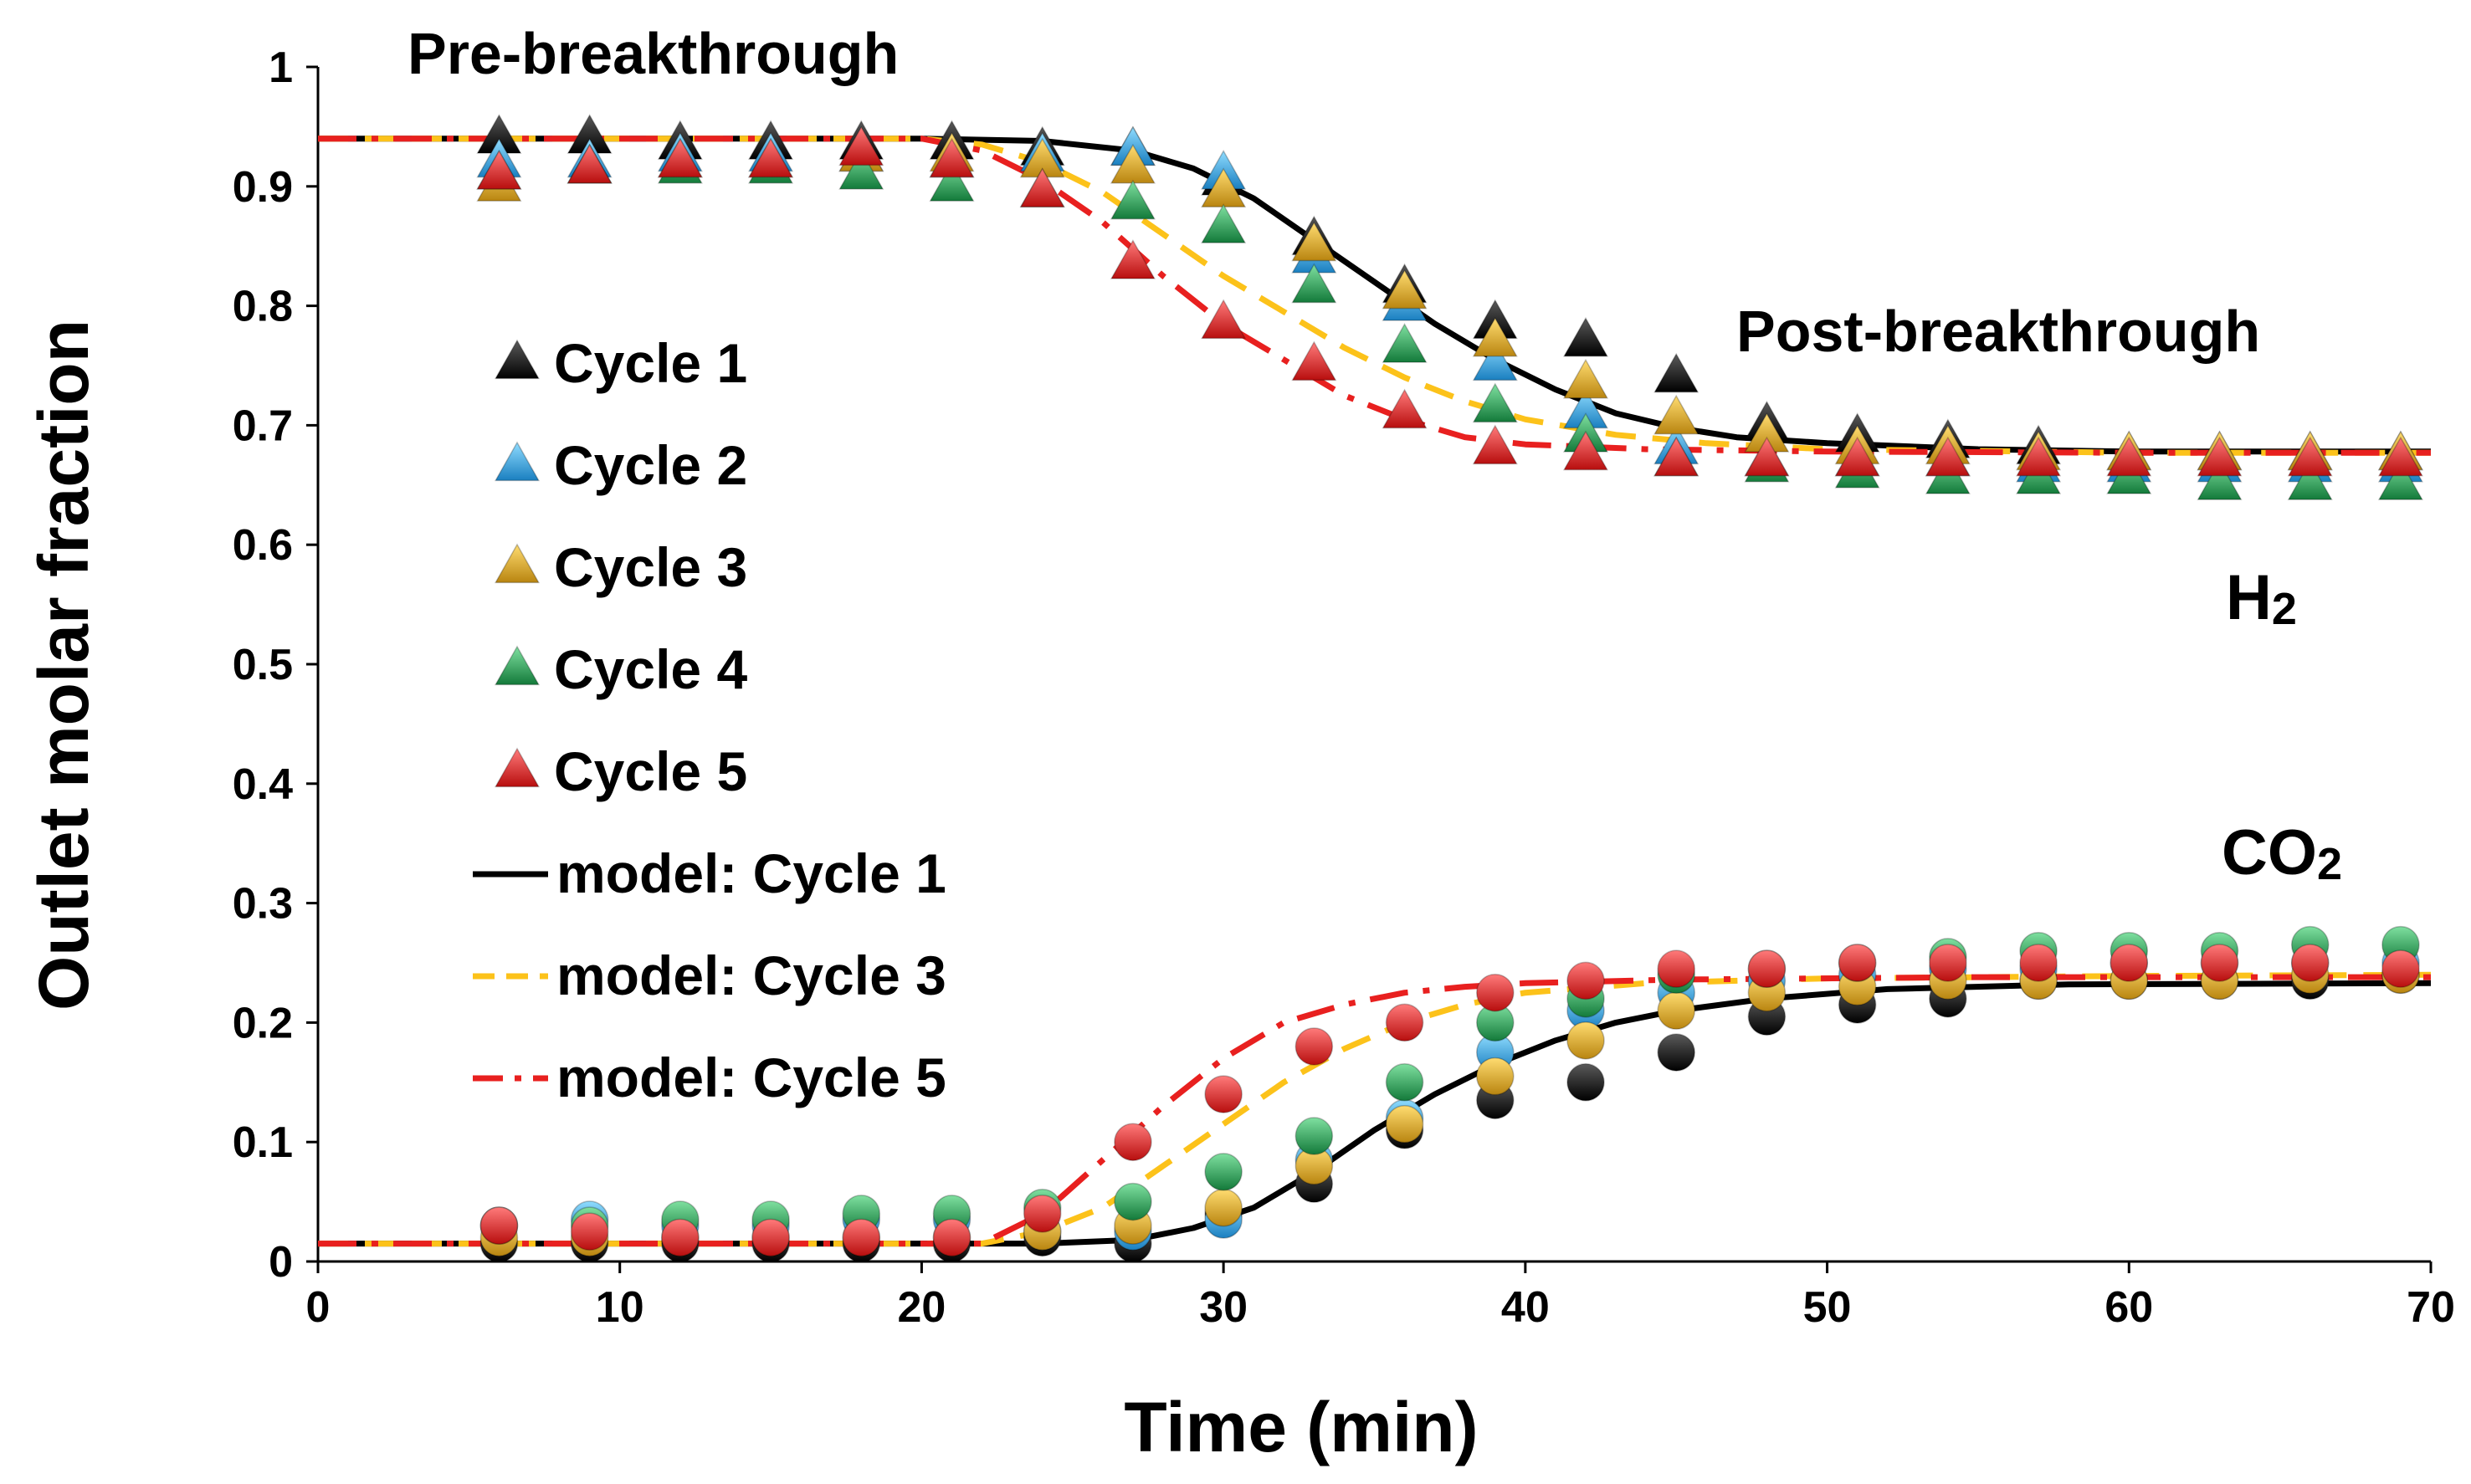 The width and height of the screenshot is (2471, 1484). I want to click on legend-item-cycle1: Cycle 1, so click(620, 363).